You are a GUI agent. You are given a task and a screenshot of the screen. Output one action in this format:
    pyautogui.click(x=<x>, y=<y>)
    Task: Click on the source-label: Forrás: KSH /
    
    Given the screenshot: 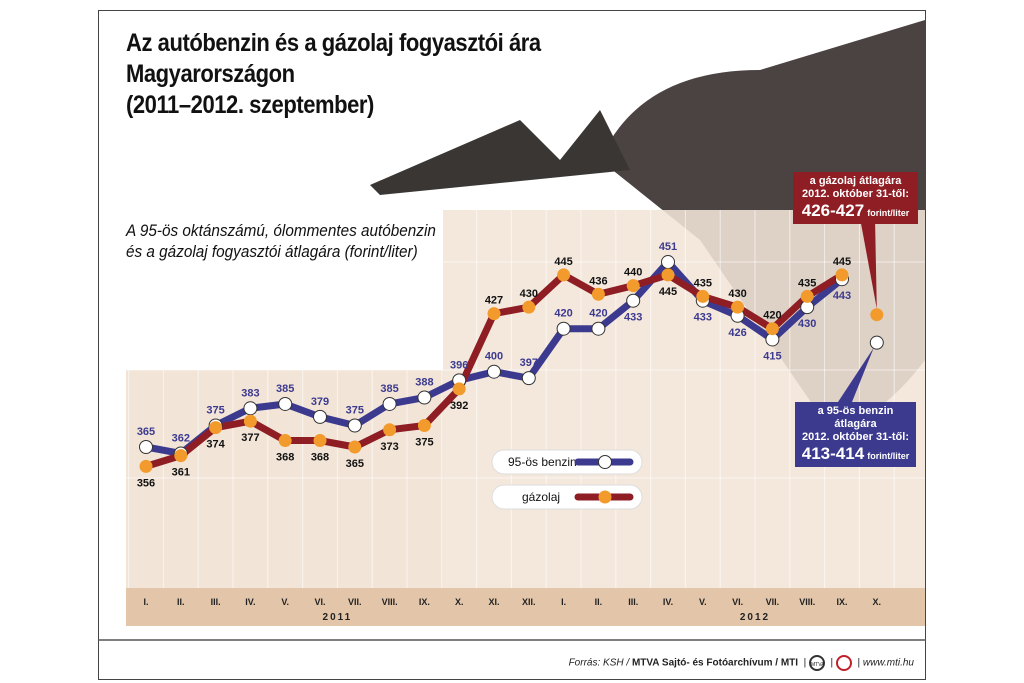 What is the action you would take?
    pyautogui.click(x=599, y=663)
    